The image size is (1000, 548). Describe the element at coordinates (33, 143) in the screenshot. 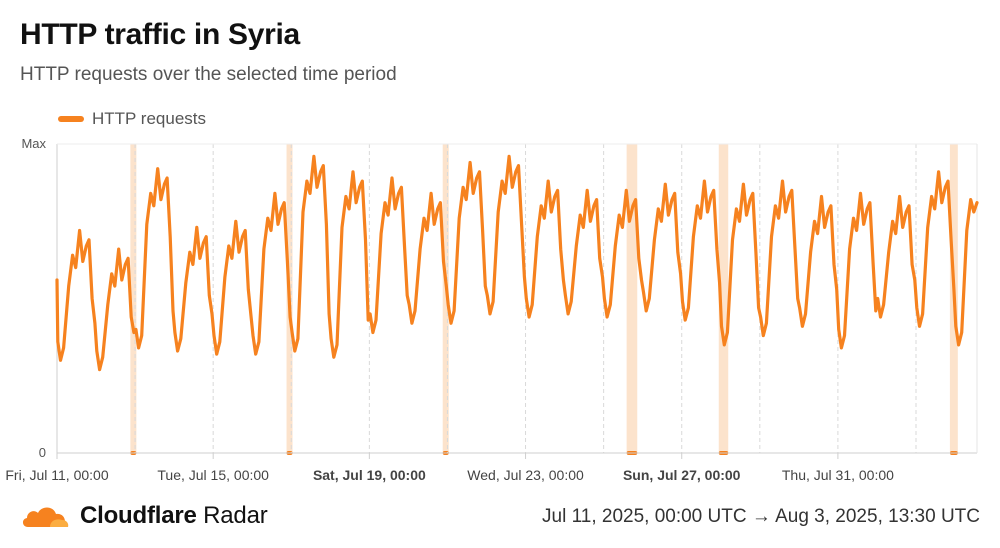

I see `y-tick-label: Max` at that location.